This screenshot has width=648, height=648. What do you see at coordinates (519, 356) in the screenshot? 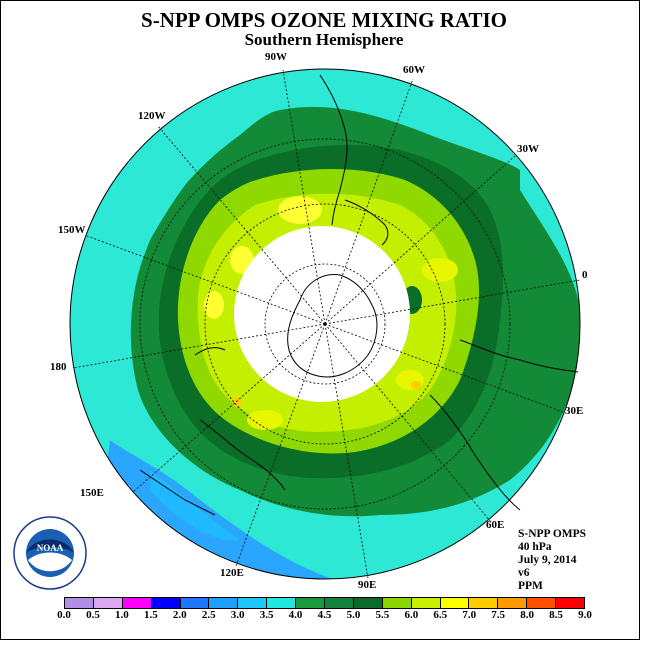
I see `africa-coast` at bounding box center [519, 356].